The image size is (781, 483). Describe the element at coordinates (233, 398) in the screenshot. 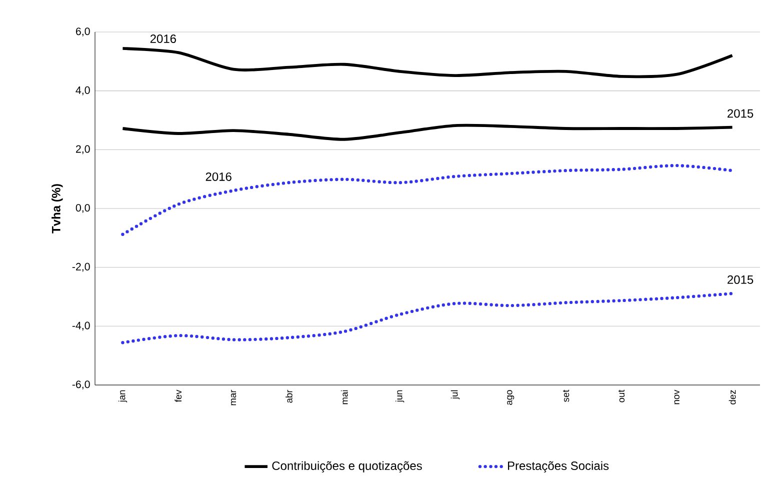

I see `x-tick-label: mar` at that location.